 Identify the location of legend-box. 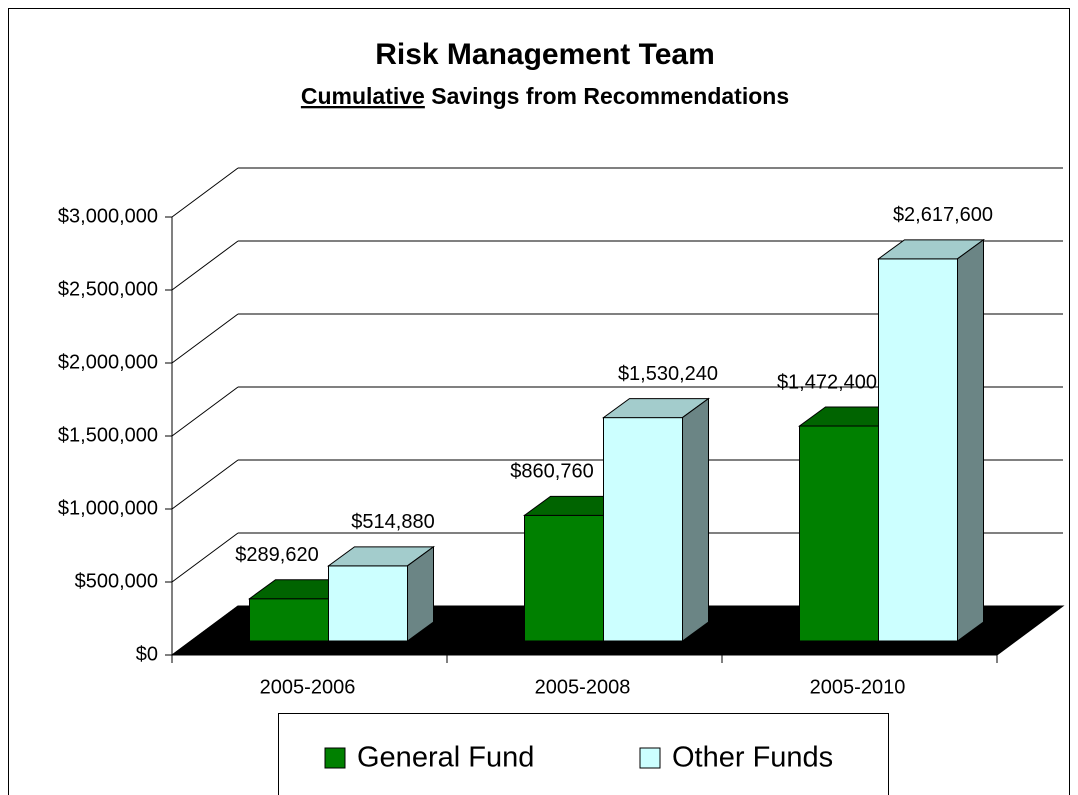
(583, 754).